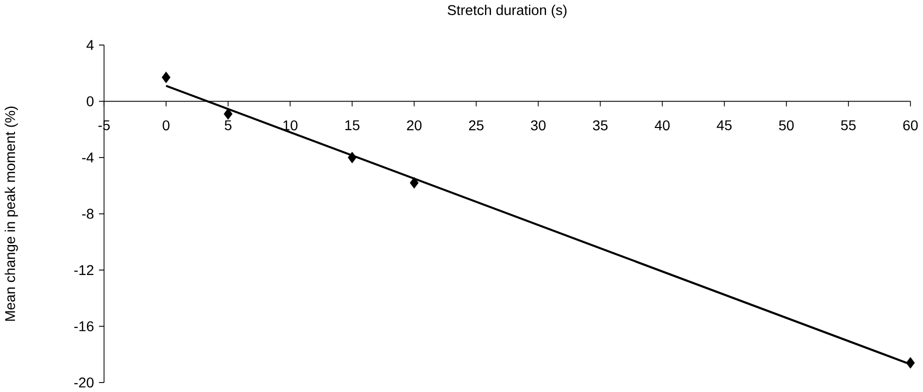  I want to click on x-tick-label: 55, so click(848, 125).